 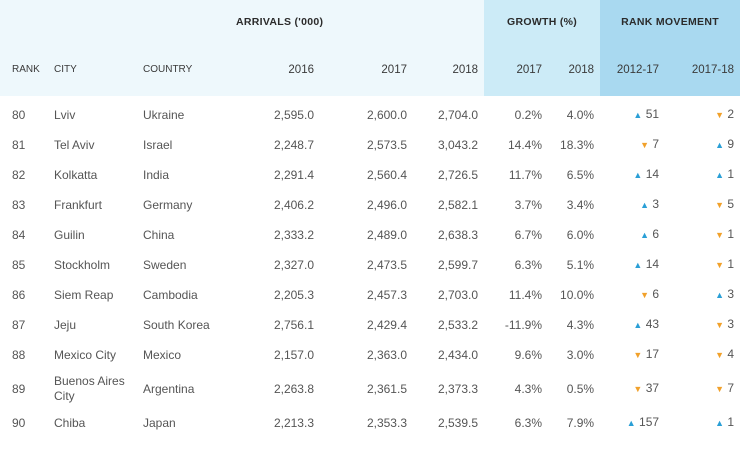 What do you see at coordinates (293, 422) in the screenshot?
I see `arrivals-2016-cell: 2,213.3` at bounding box center [293, 422].